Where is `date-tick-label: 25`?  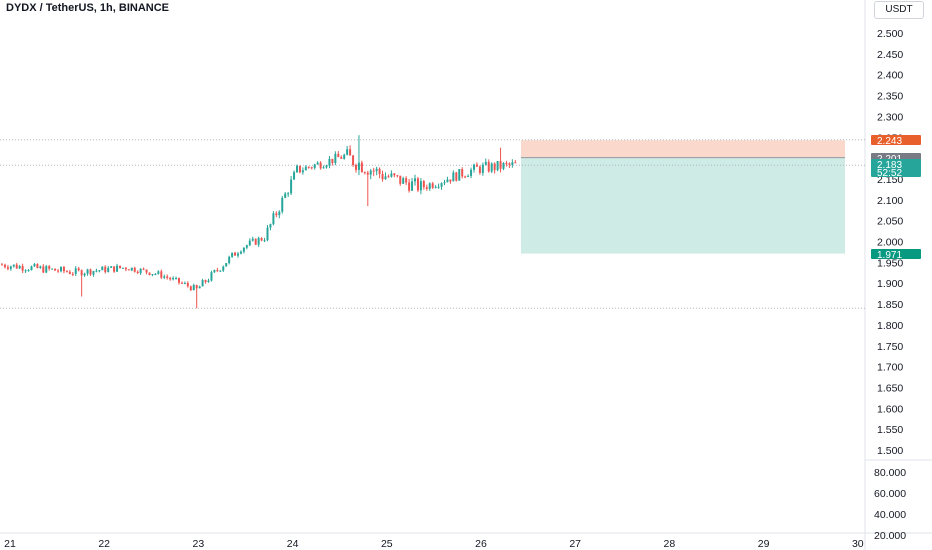
date-tick-label: 25 is located at coordinates (387, 544).